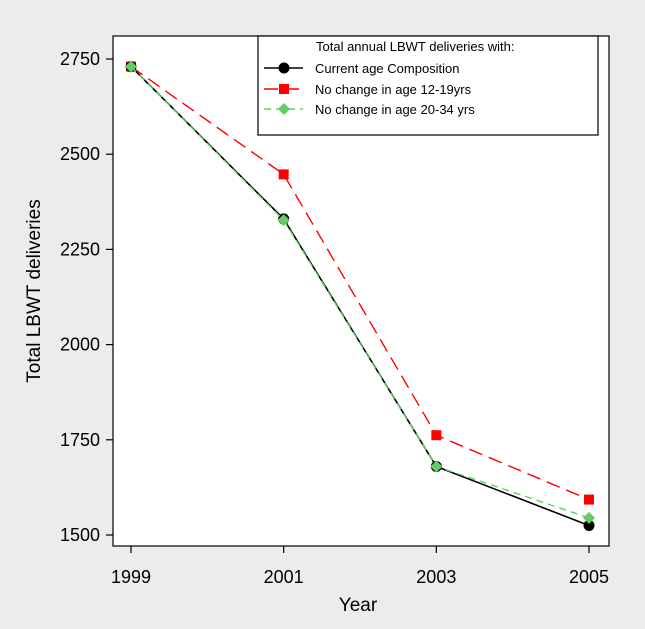 The height and width of the screenshot is (629, 645). I want to click on legend-item-2: No change in age 12-19yrs, so click(368, 89).